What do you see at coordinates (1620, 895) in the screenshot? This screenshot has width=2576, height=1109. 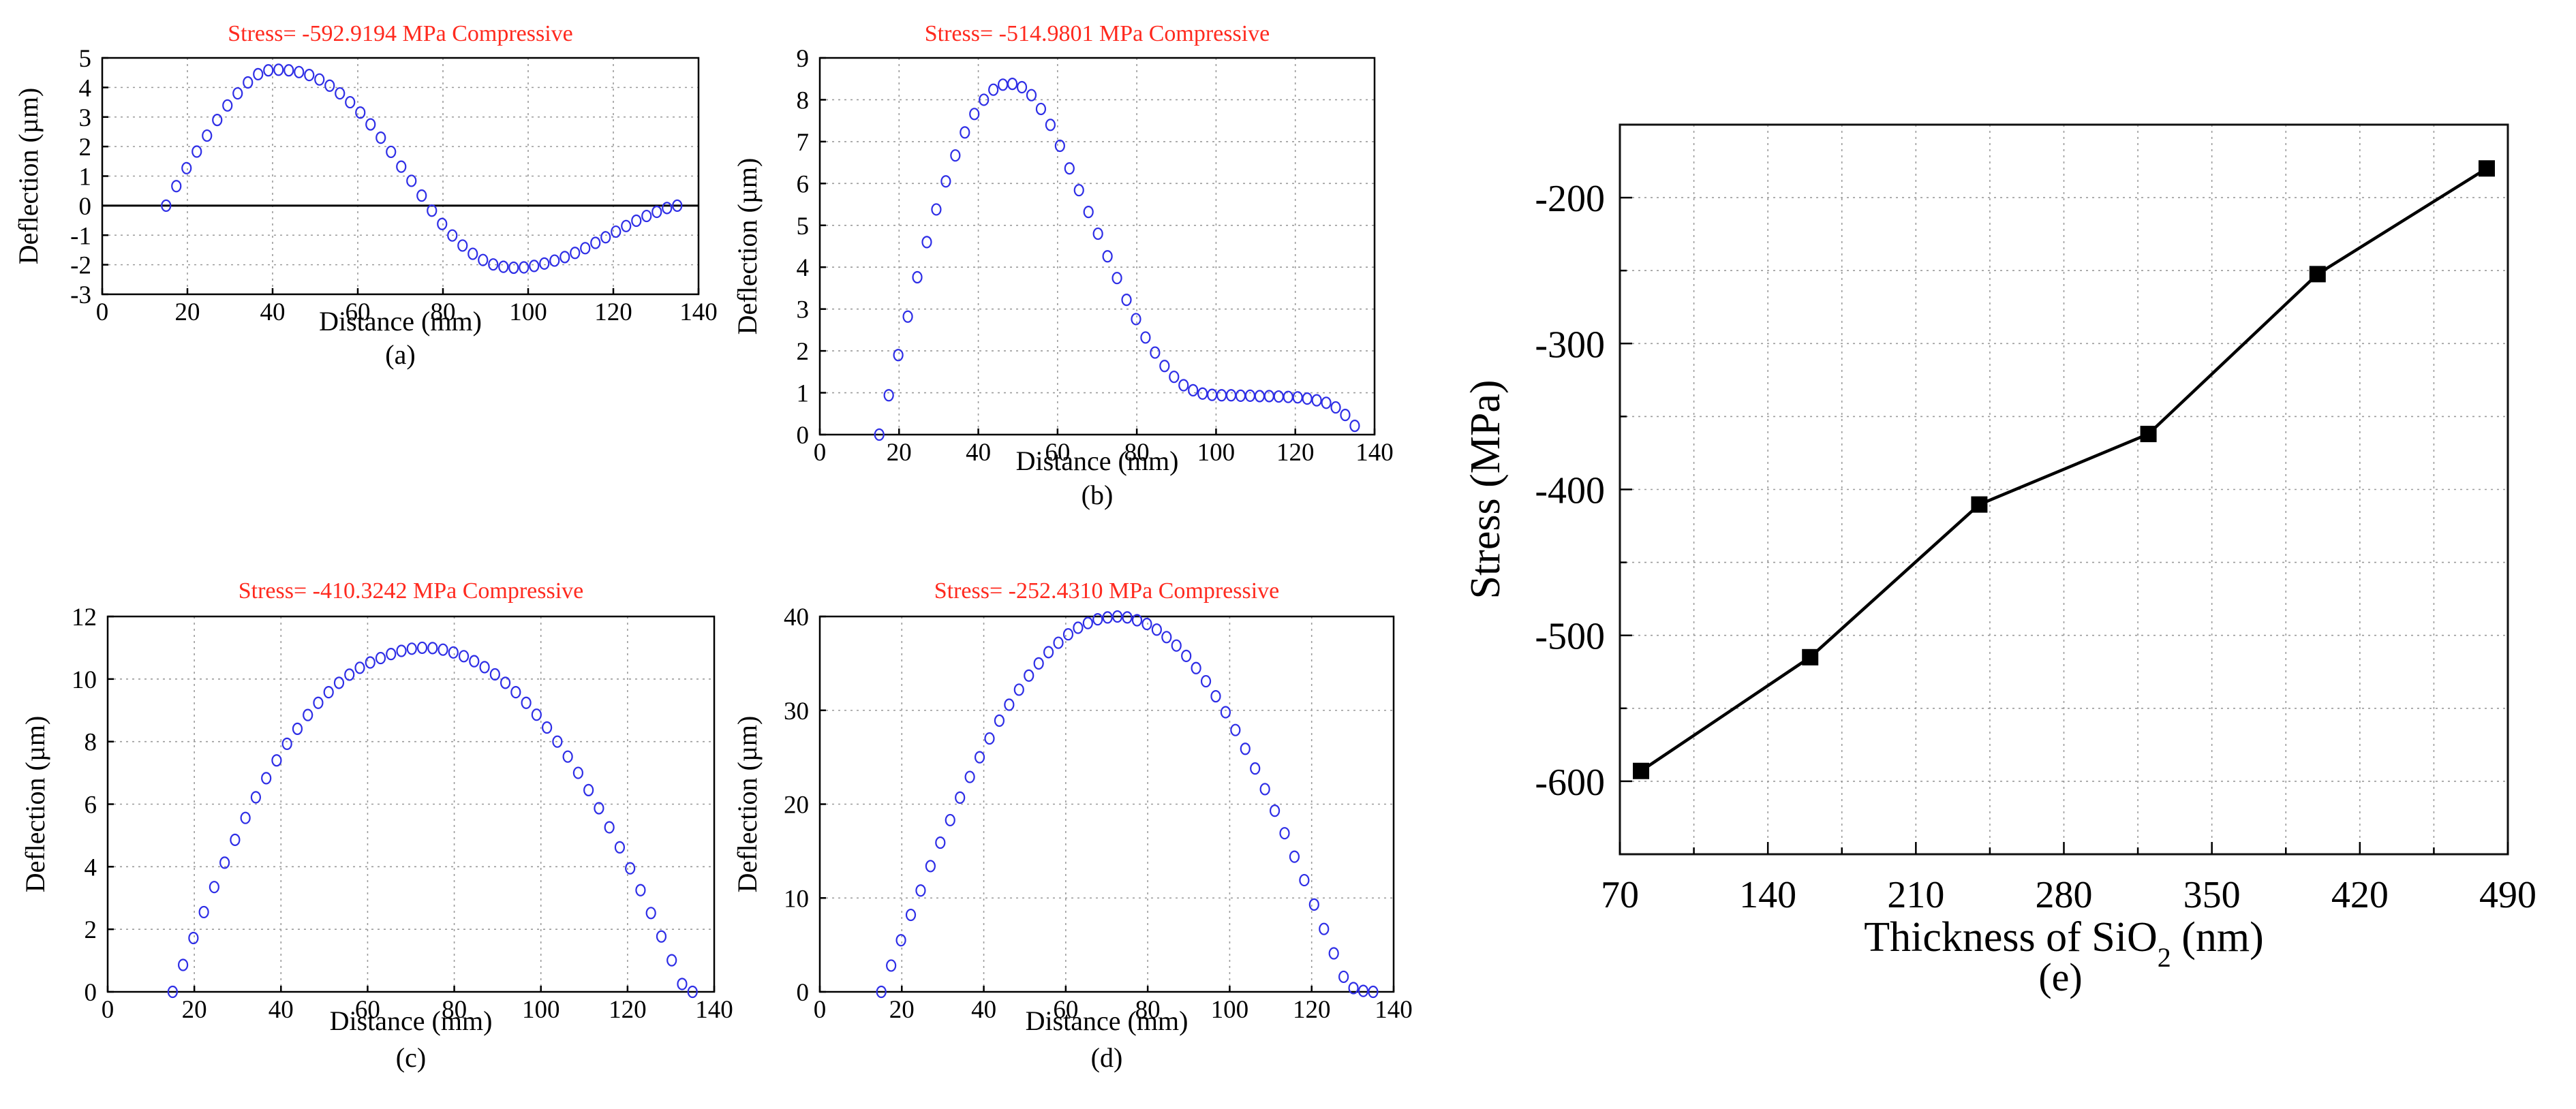 I see `x-tick-label: 70` at bounding box center [1620, 895].